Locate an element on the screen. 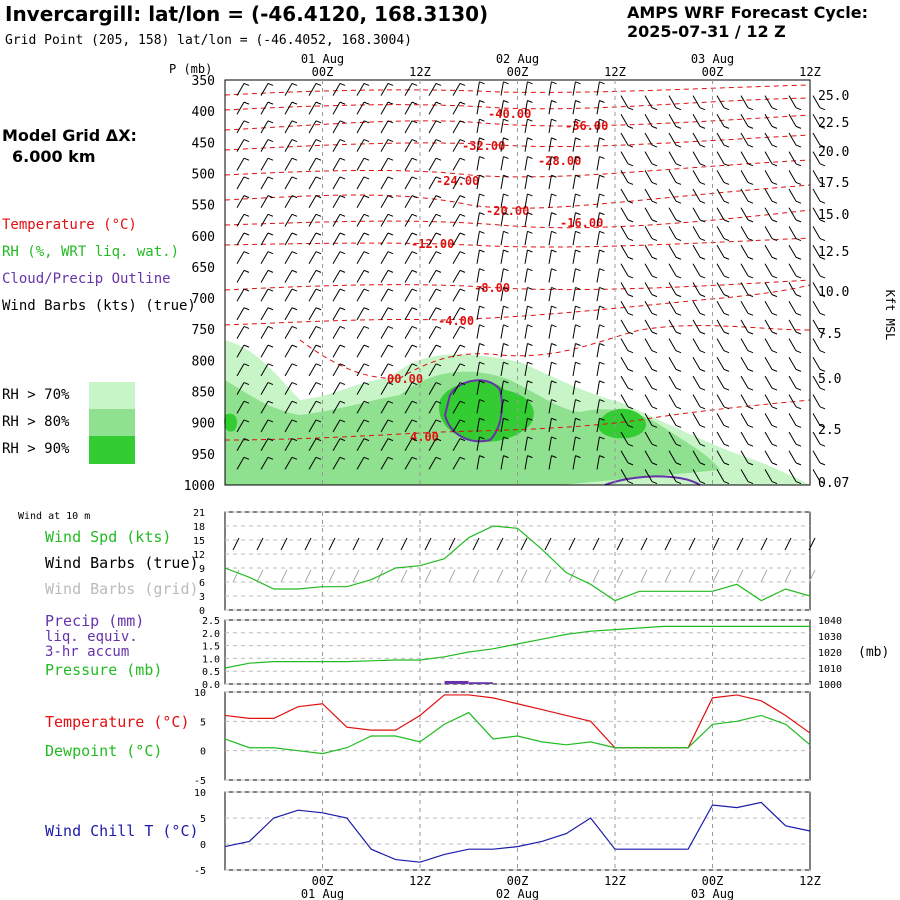  height-tick-label: 25.0 is located at coordinates (833, 96).